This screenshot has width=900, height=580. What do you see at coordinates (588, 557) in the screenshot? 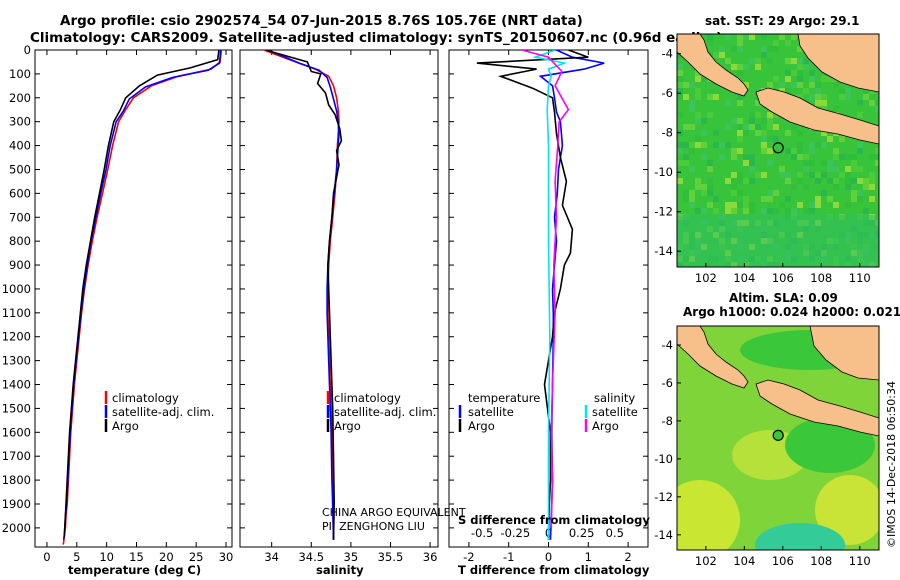
I see `x-tick-label: 1` at bounding box center [588, 557].